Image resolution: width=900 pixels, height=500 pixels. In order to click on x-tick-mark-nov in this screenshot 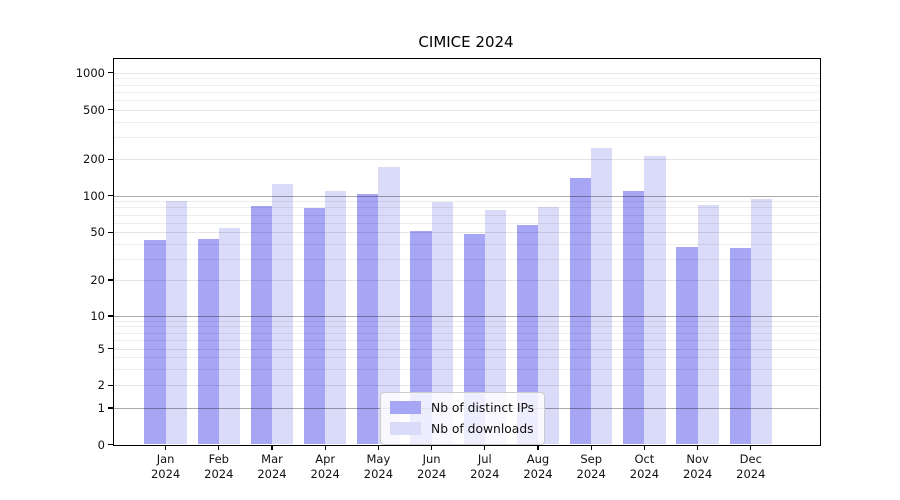, I will do `click(698, 448)`.